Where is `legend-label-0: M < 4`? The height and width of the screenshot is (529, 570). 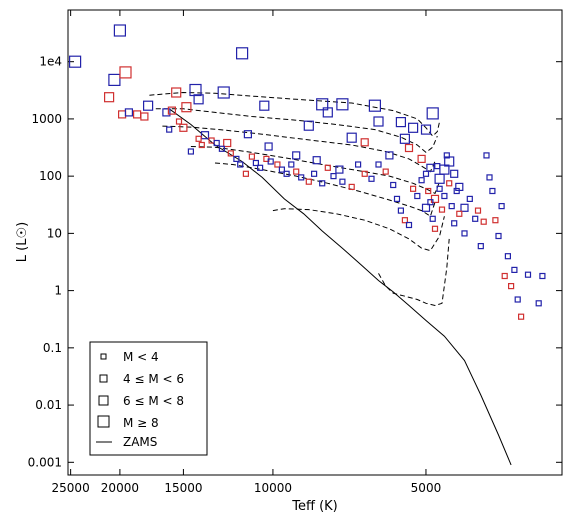
legend-label-0: M < 4 is located at coordinates (141, 357).